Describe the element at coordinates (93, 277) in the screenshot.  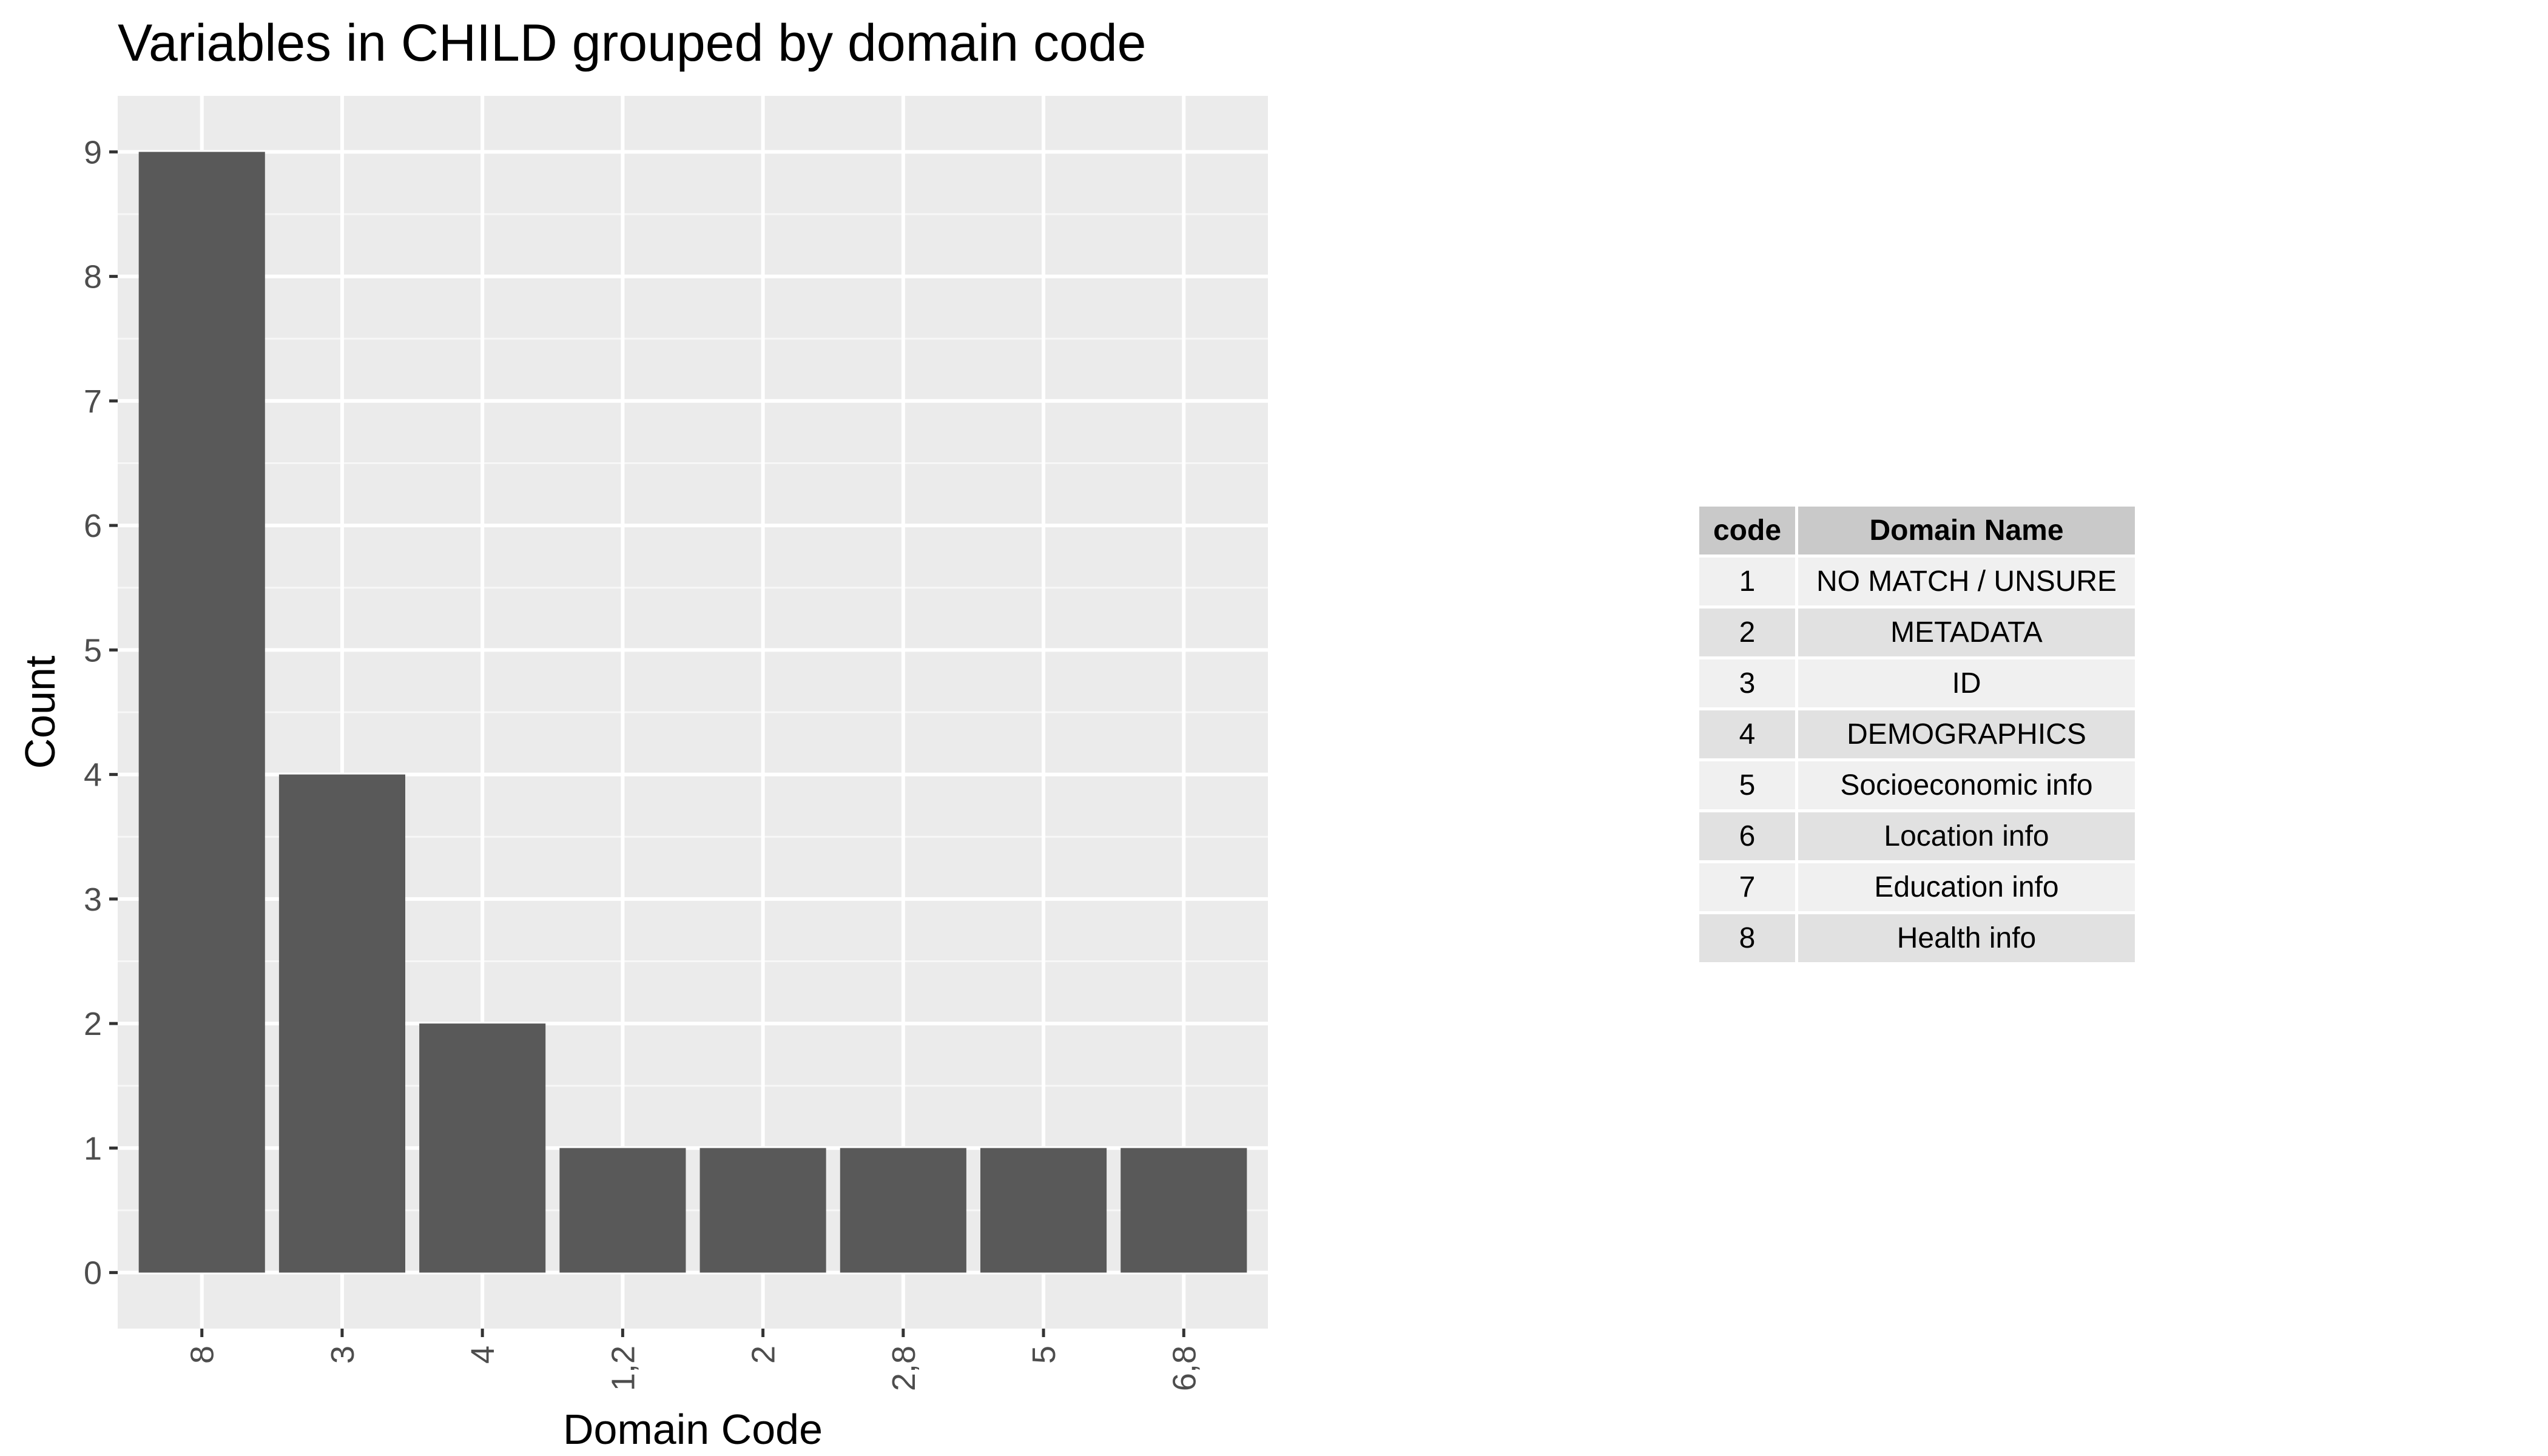
I see `y-tick-label: 8` at that location.